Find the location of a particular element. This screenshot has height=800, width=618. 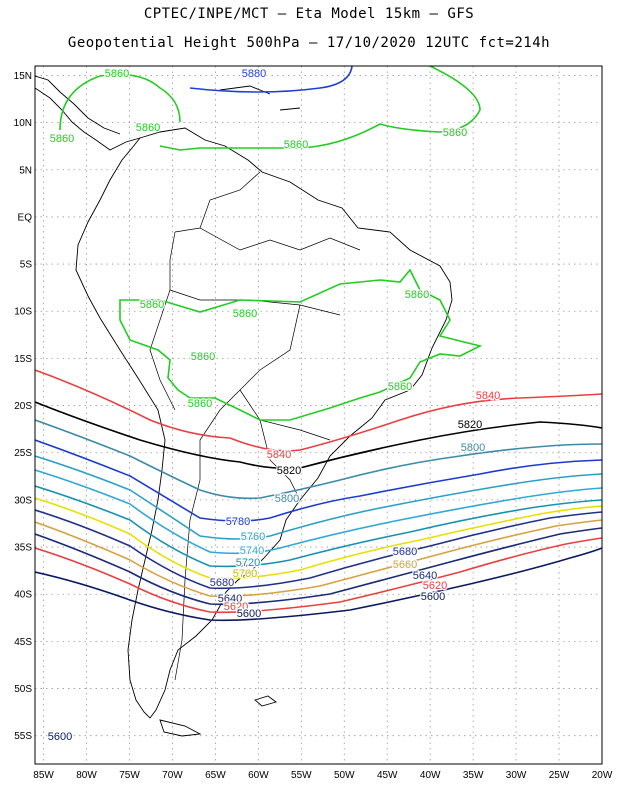

contour-label-5720: 5720 is located at coordinates (248, 563).